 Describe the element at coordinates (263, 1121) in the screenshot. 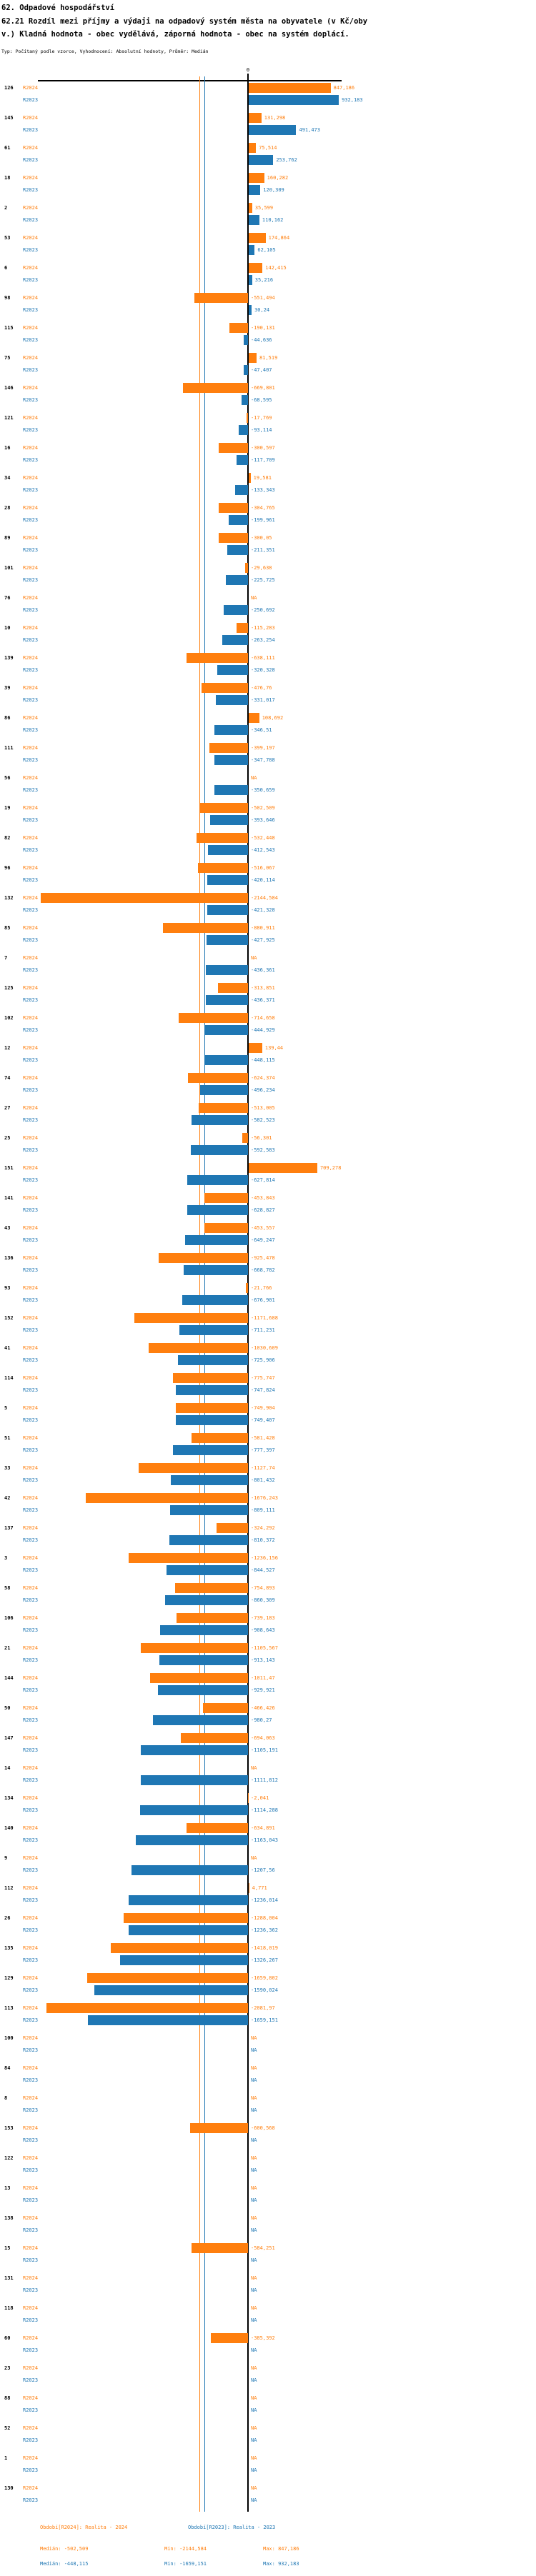

I see `value-label-r2023: -582,523` at that location.